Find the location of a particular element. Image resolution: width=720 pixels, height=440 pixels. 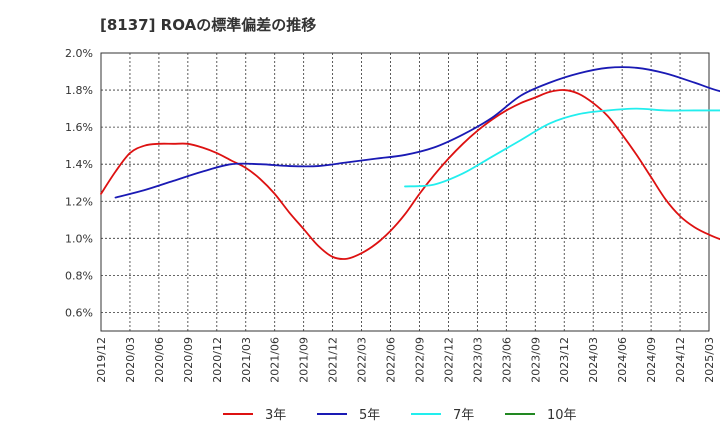

x-tick-label: 2025/03 is located at coordinates (709, 360).